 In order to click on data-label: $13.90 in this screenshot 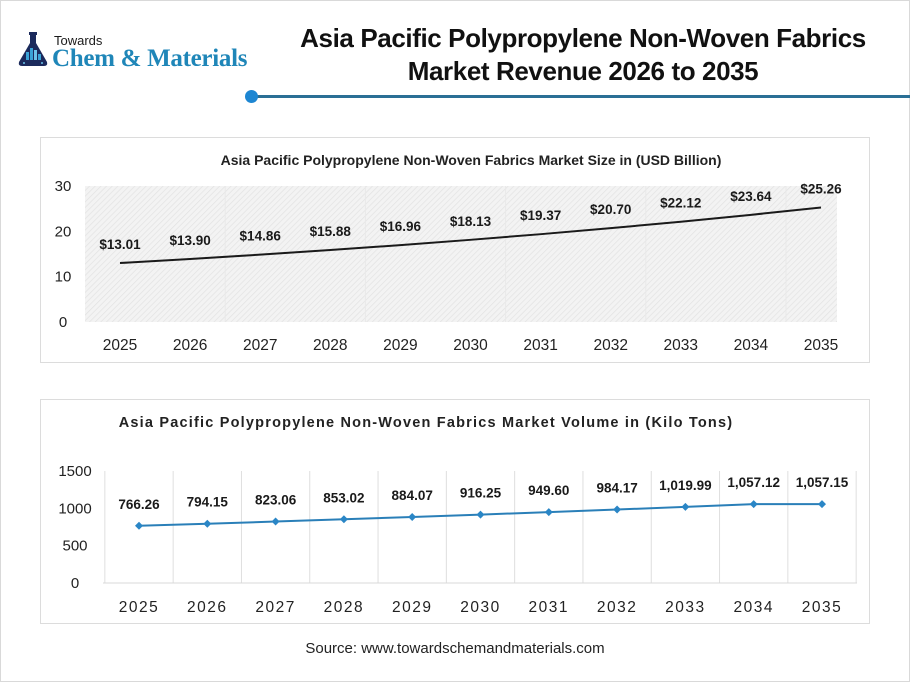, I will do `click(189, 240)`.